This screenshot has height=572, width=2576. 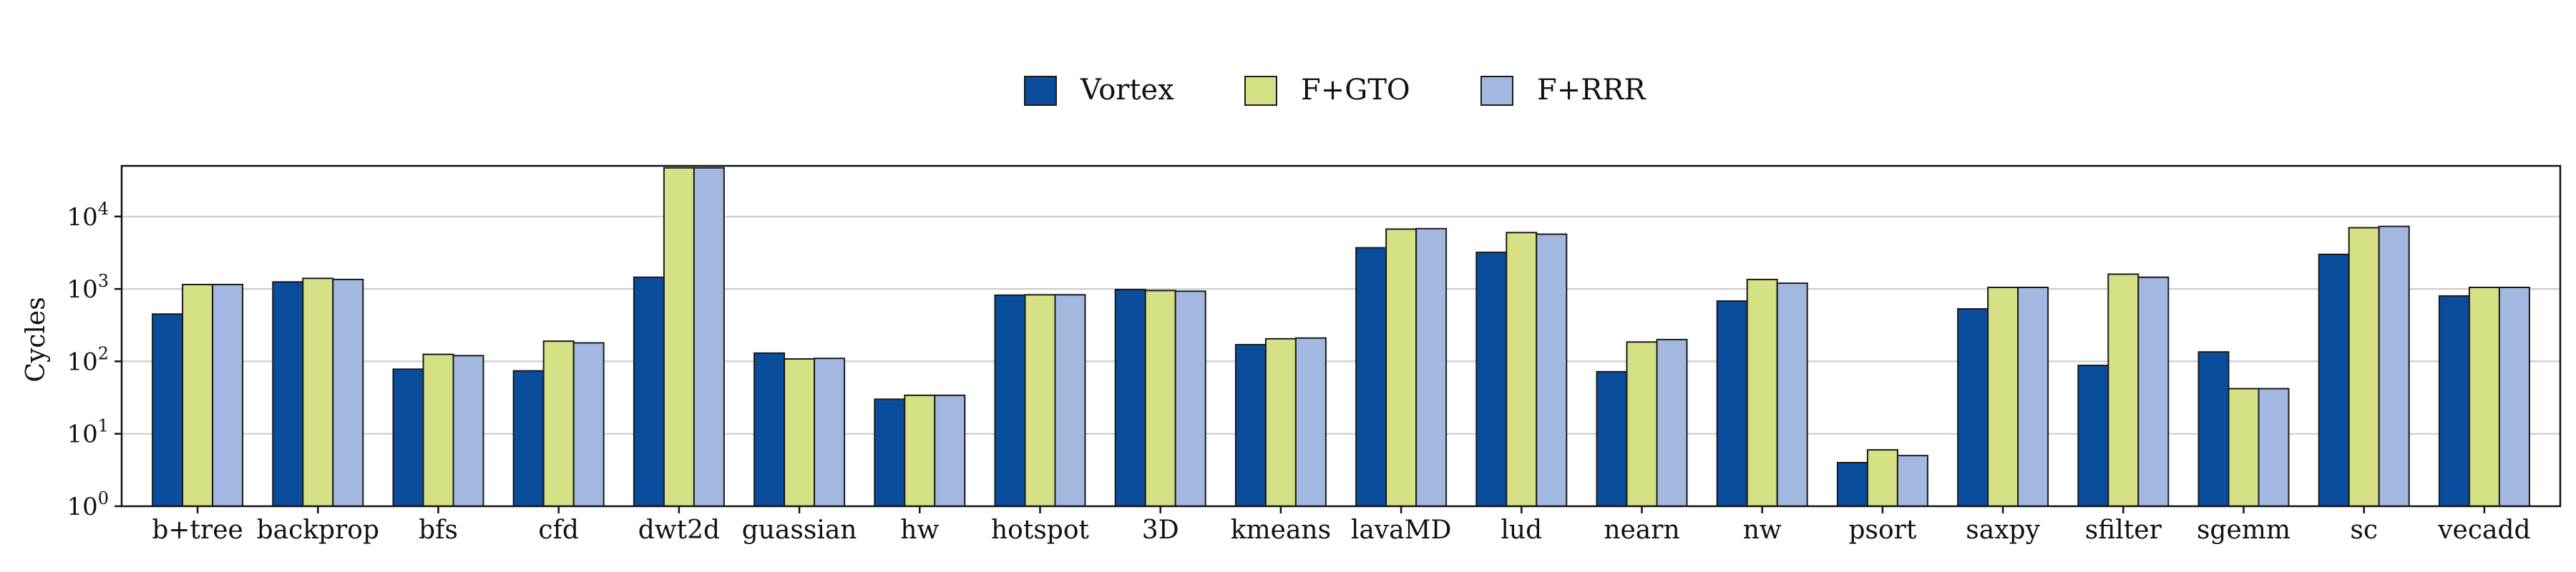 I want to click on bar-vortex-hw, so click(x=890, y=452).